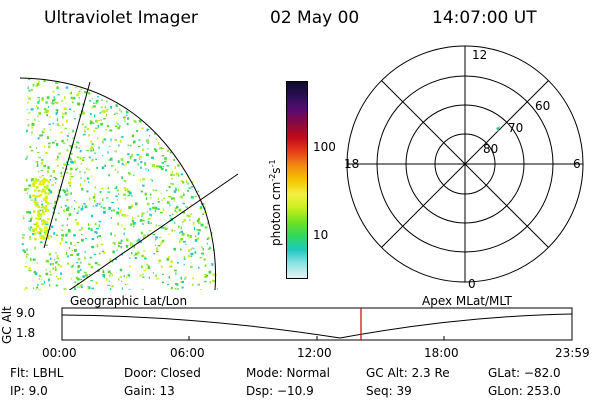 This screenshot has width=600, height=400. I want to click on mode-info: Mode: Normal, so click(288, 373).